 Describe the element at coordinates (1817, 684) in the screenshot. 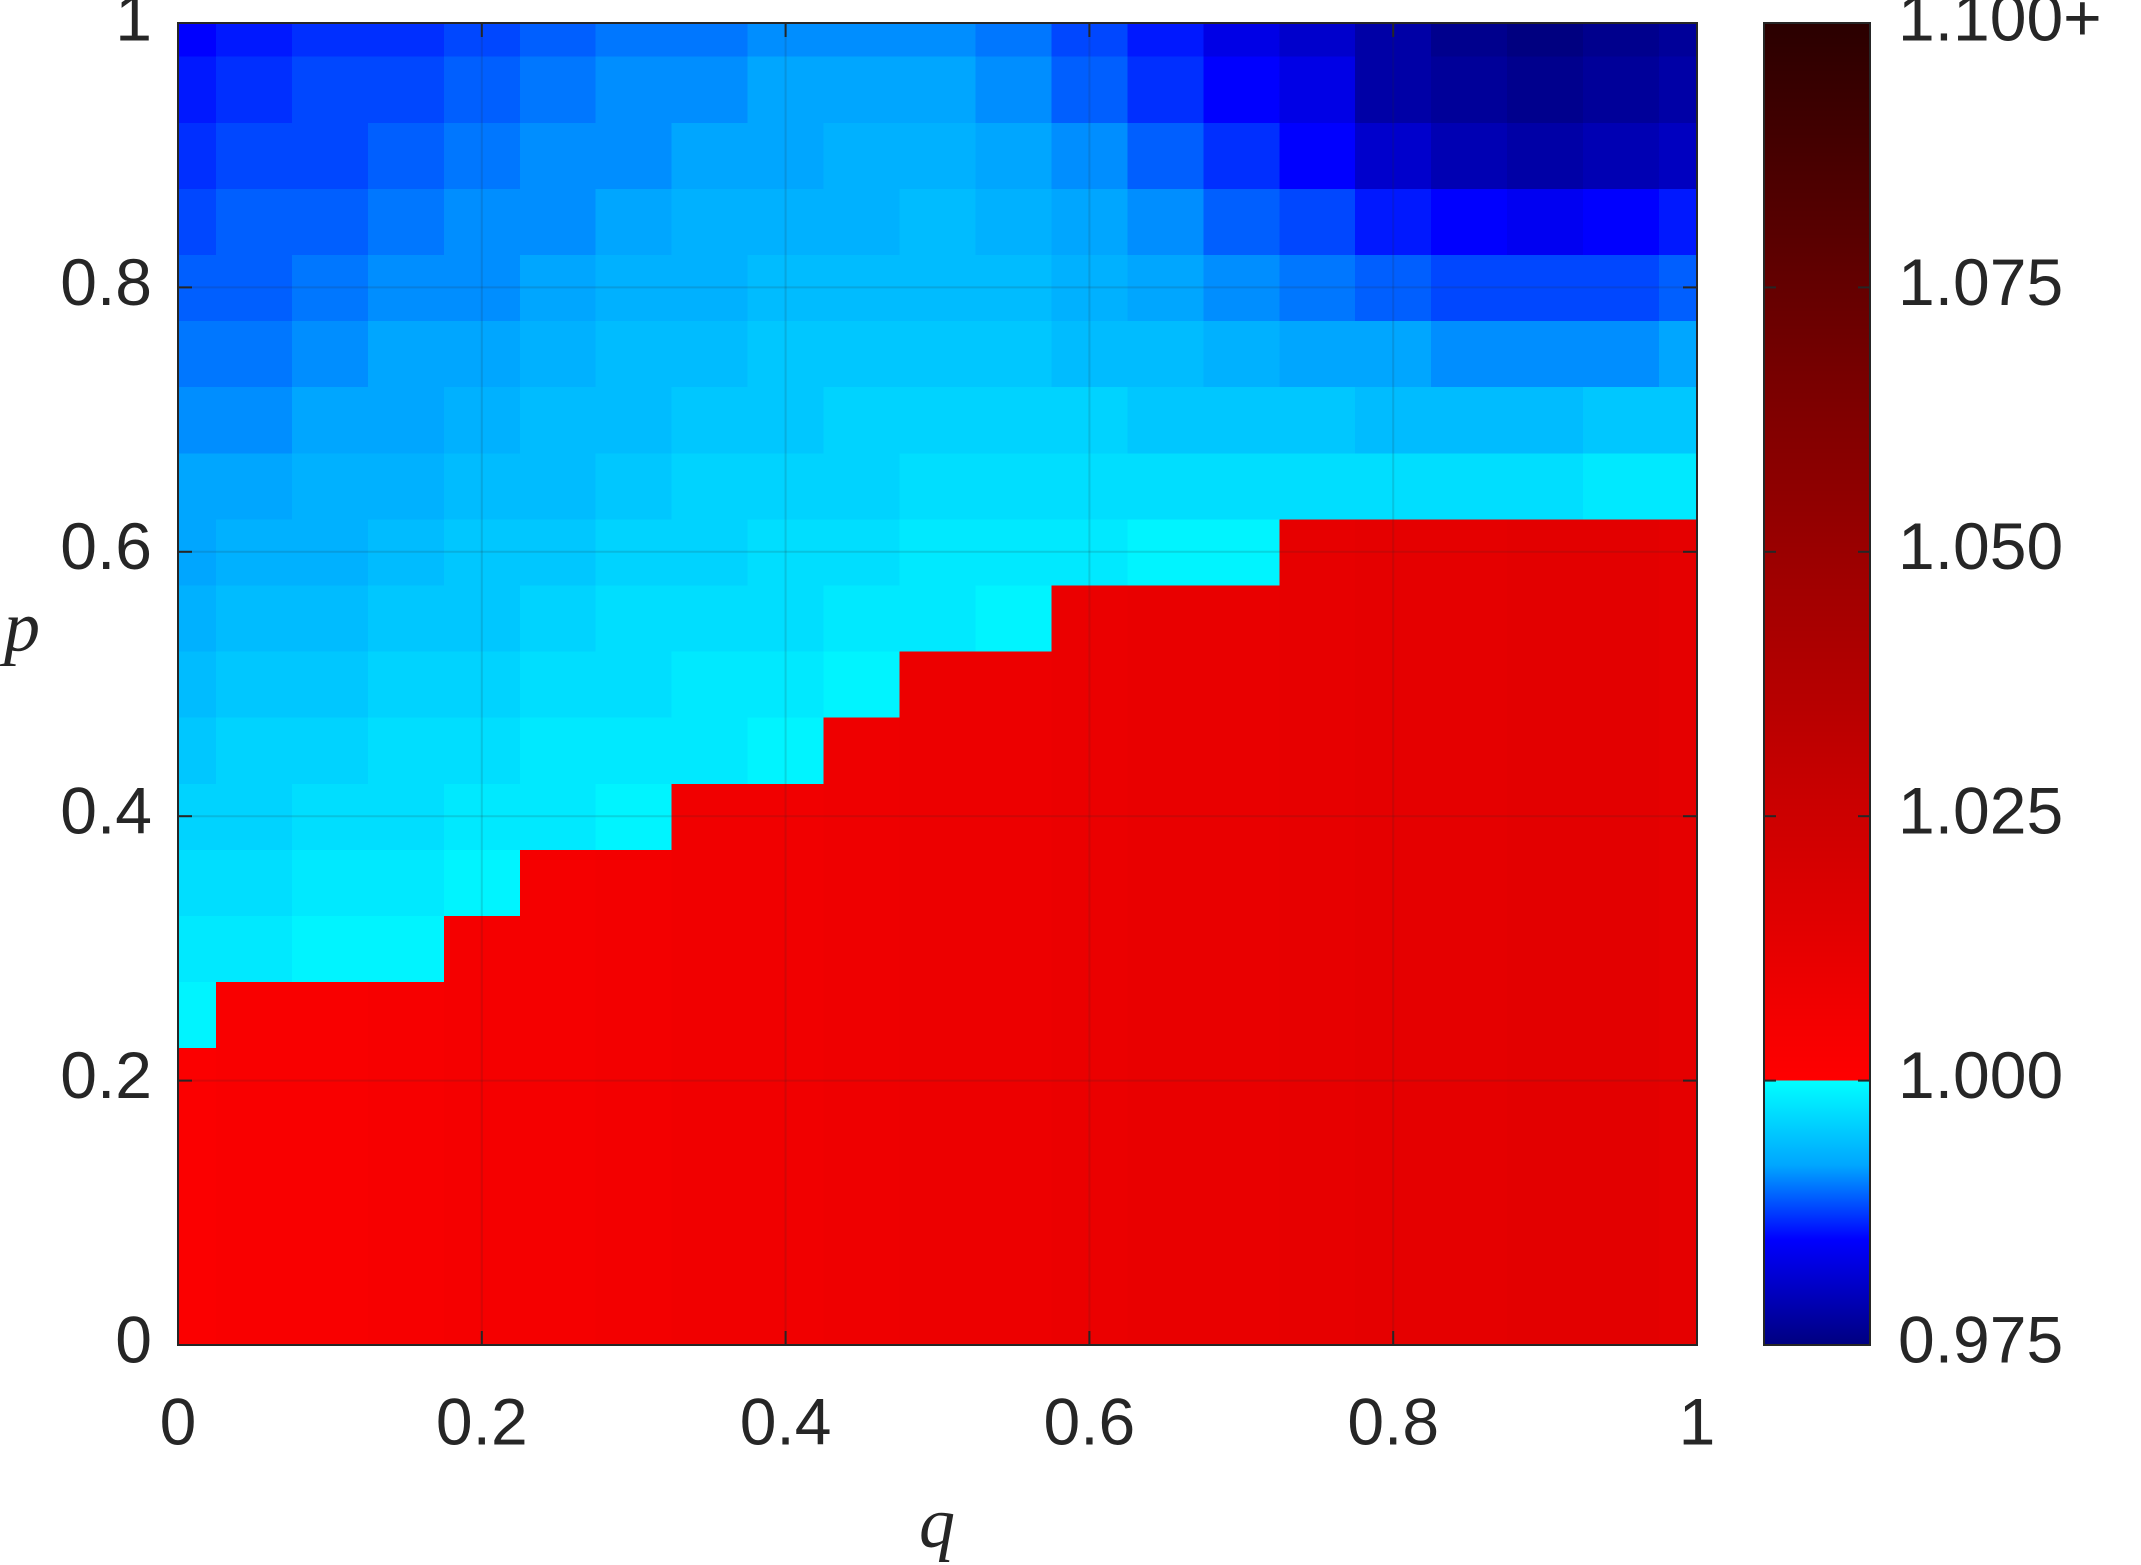

I see `colorbar` at that location.